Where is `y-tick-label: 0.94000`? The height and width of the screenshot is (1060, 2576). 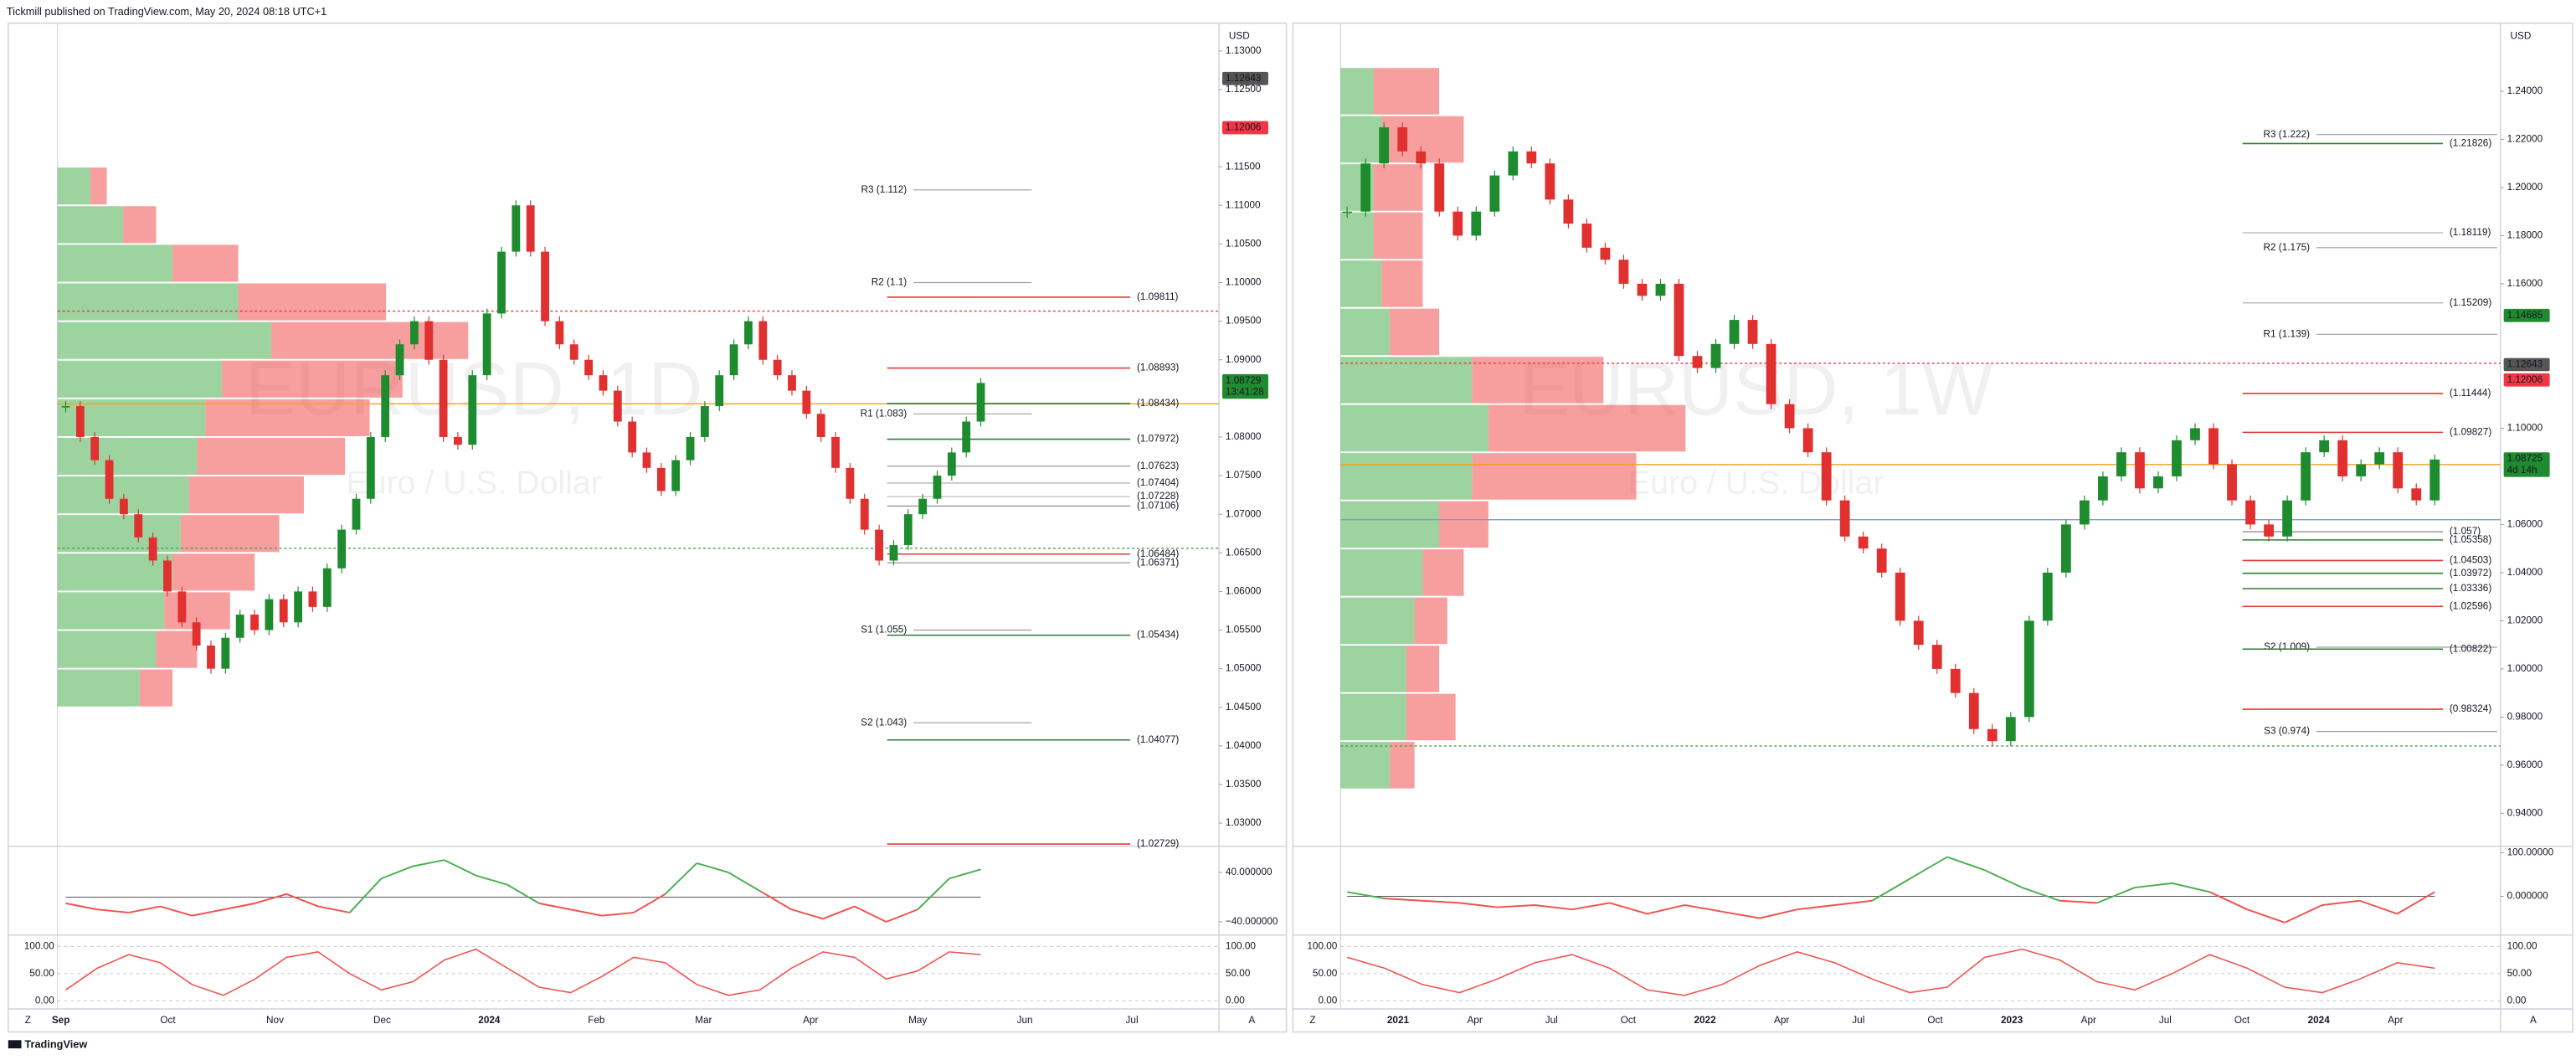
y-tick-label: 0.94000 is located at coordinates (2525, 812).